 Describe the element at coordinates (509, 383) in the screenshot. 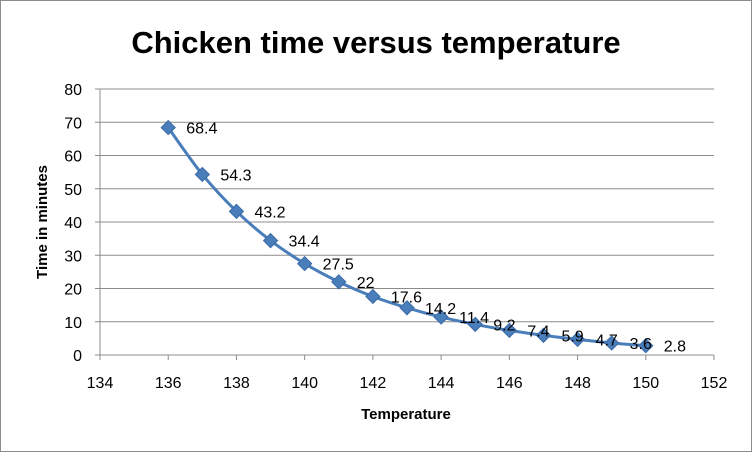

I see `x-tick-label: 146` at that location.